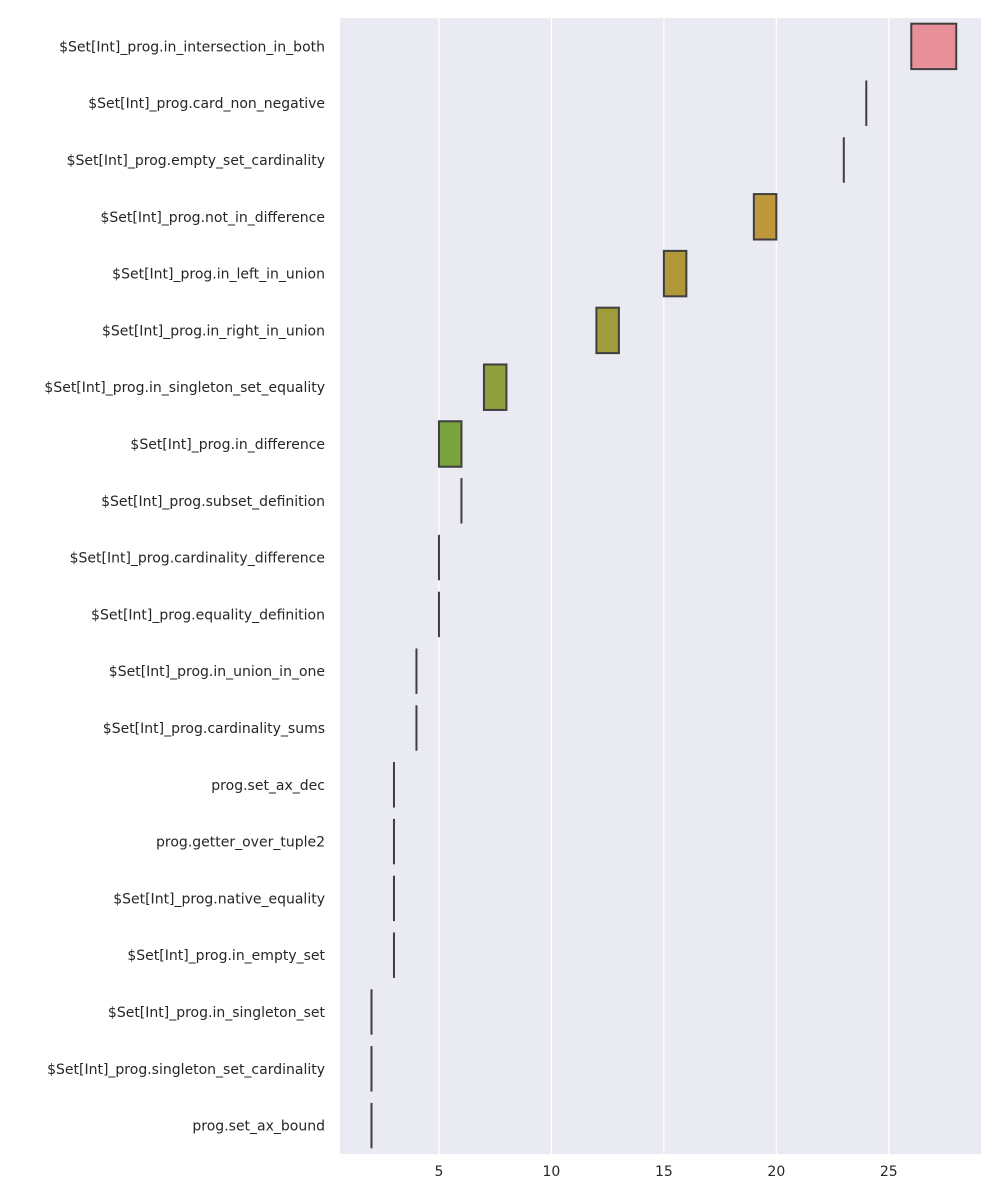 The width and height of the screenshot is (1000, 1200). I want to click on y-tick-label: $Set[Int]_prog.singleton_set_cardinality, so click(186, 1070).